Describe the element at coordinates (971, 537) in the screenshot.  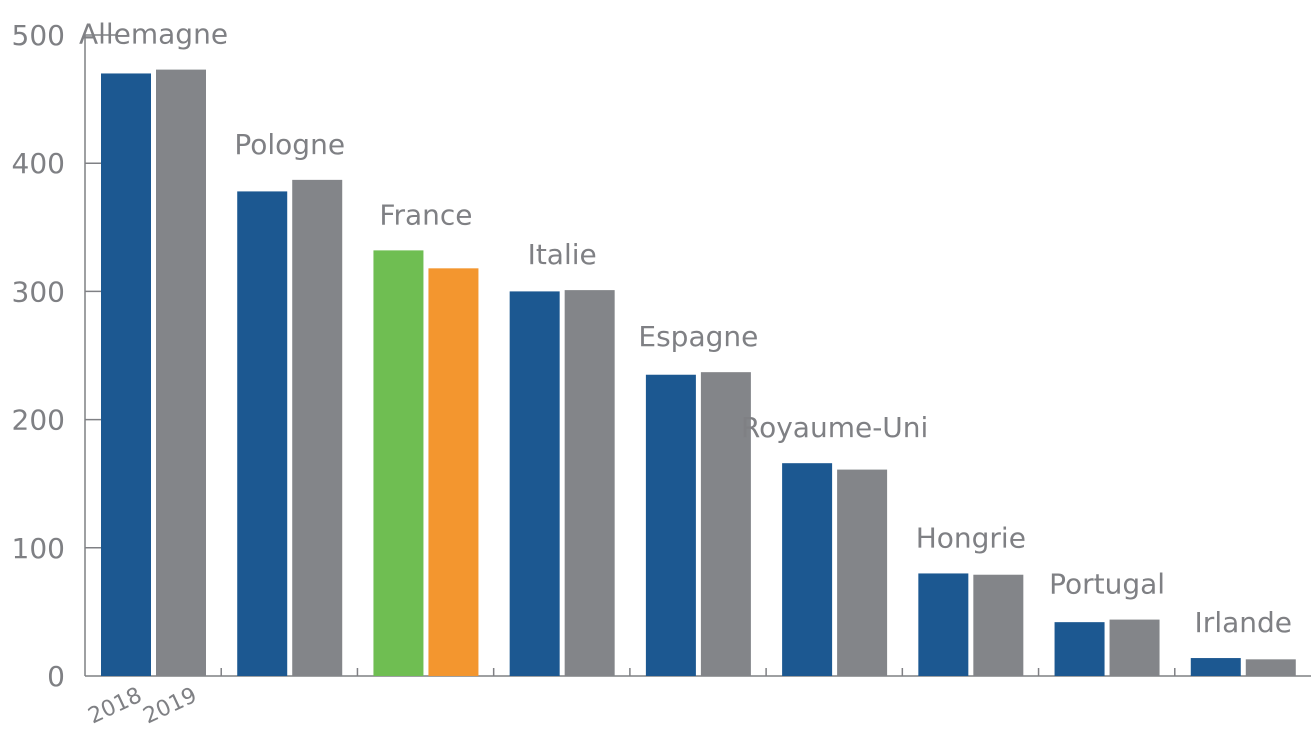
I see `category-label-hongrie: Hongrie` at that location.